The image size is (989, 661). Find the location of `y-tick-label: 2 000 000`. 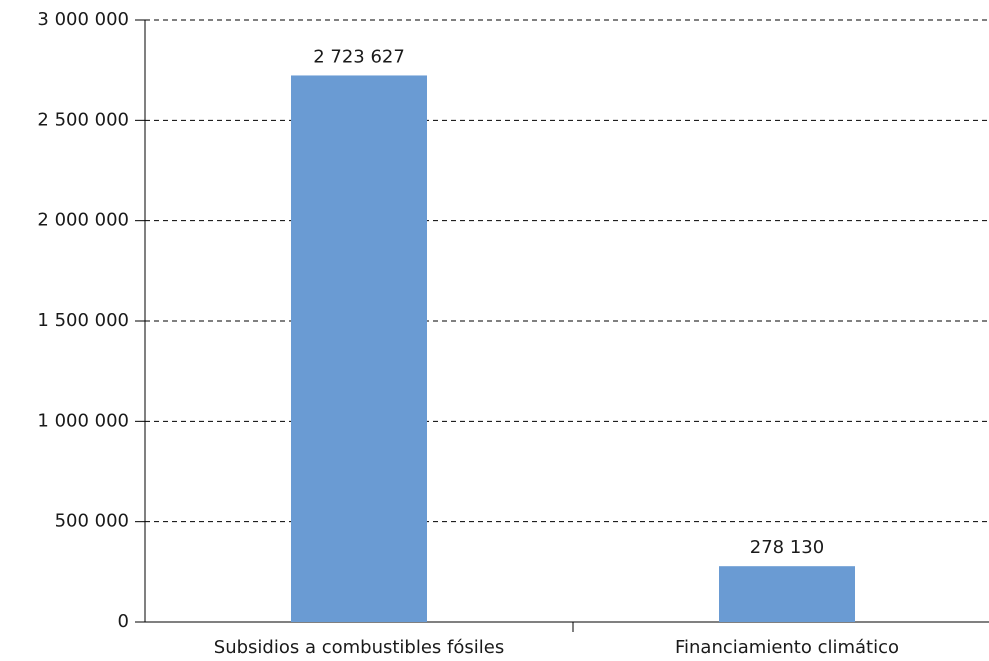

y-tick-label: 2 000 000 is located at coordinates (83, 220).